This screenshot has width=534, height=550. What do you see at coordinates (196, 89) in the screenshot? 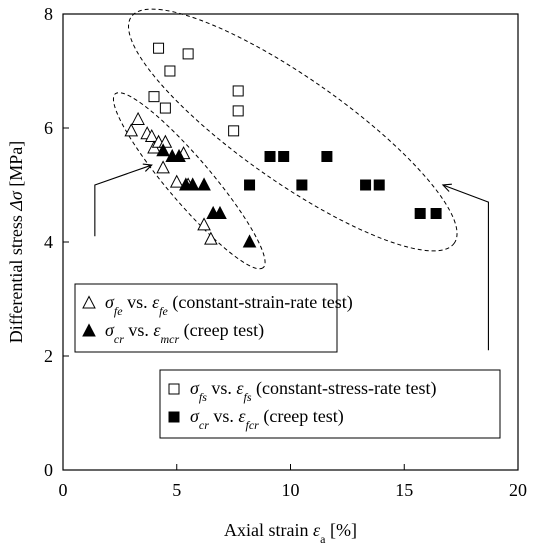
I see `series-square-open` at bounding box center [196, 89].